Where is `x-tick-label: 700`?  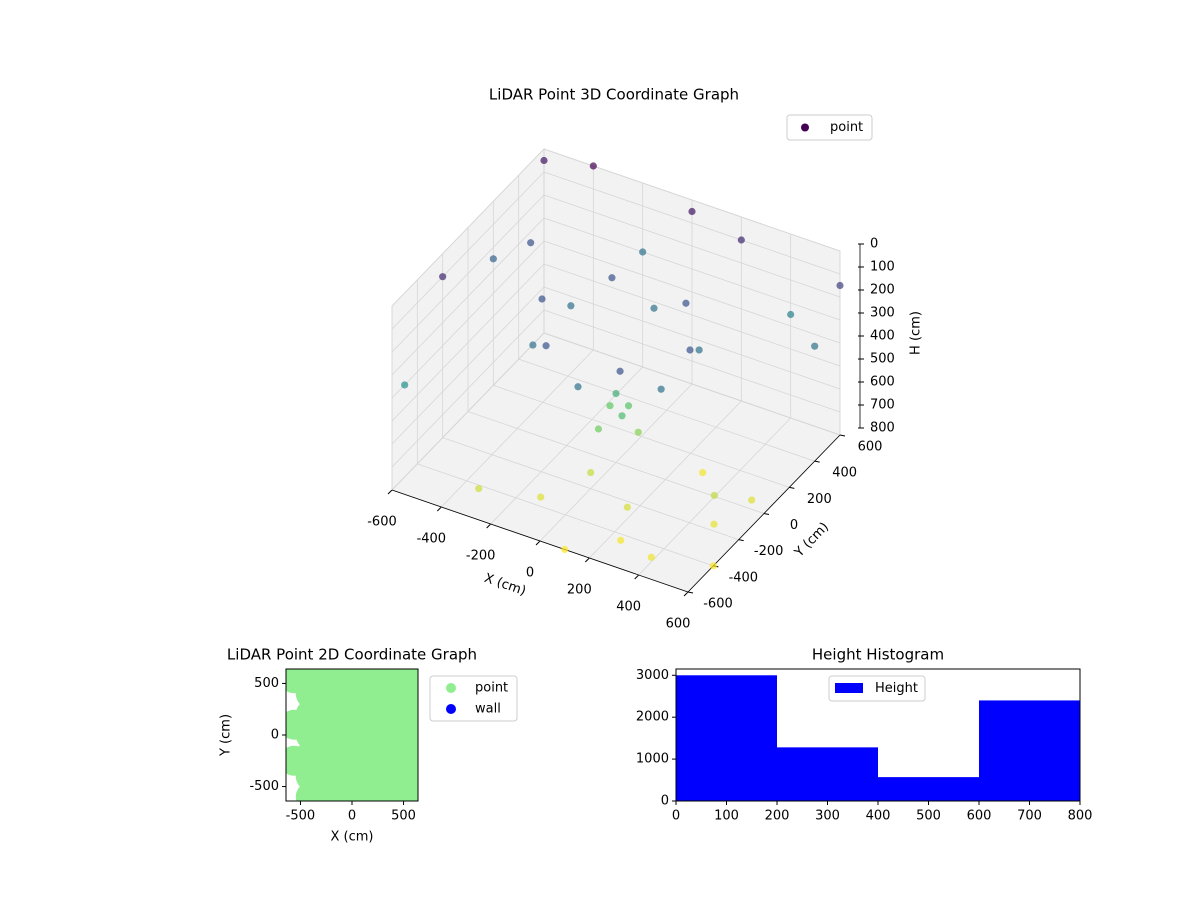
x-tick-label: 700 is located at coordinates (1029, 816).